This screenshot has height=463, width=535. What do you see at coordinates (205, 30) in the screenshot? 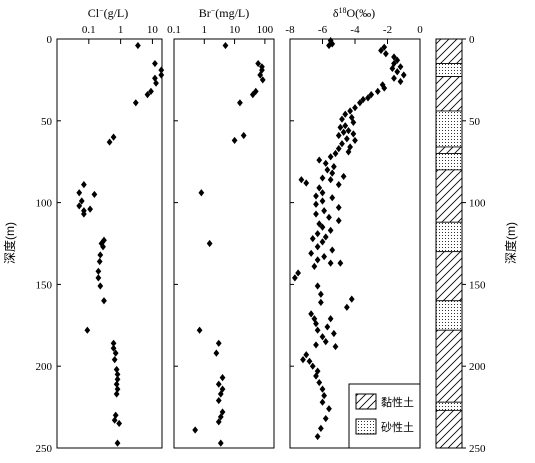
I see `x-tick-label: 1` at bounding box center [205, 30].